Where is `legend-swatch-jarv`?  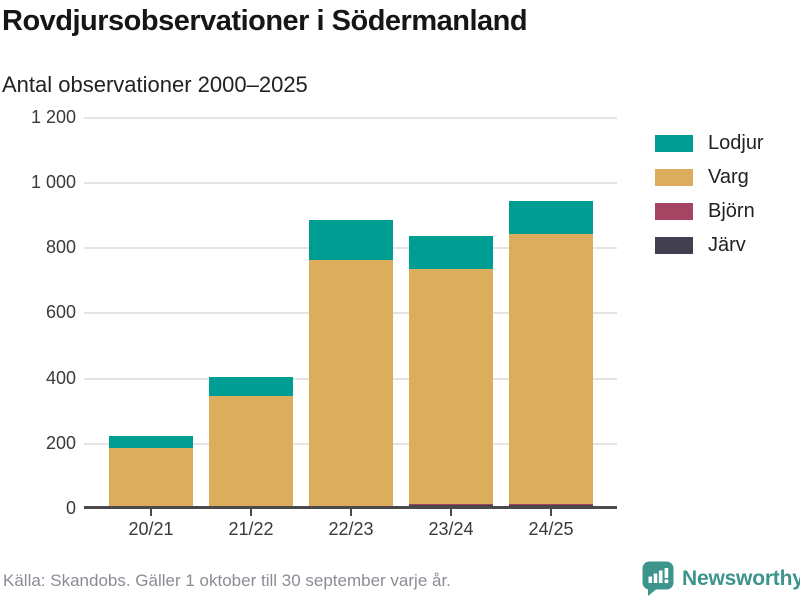 legend-swatch-jarv is located at coordinates (674, 245).